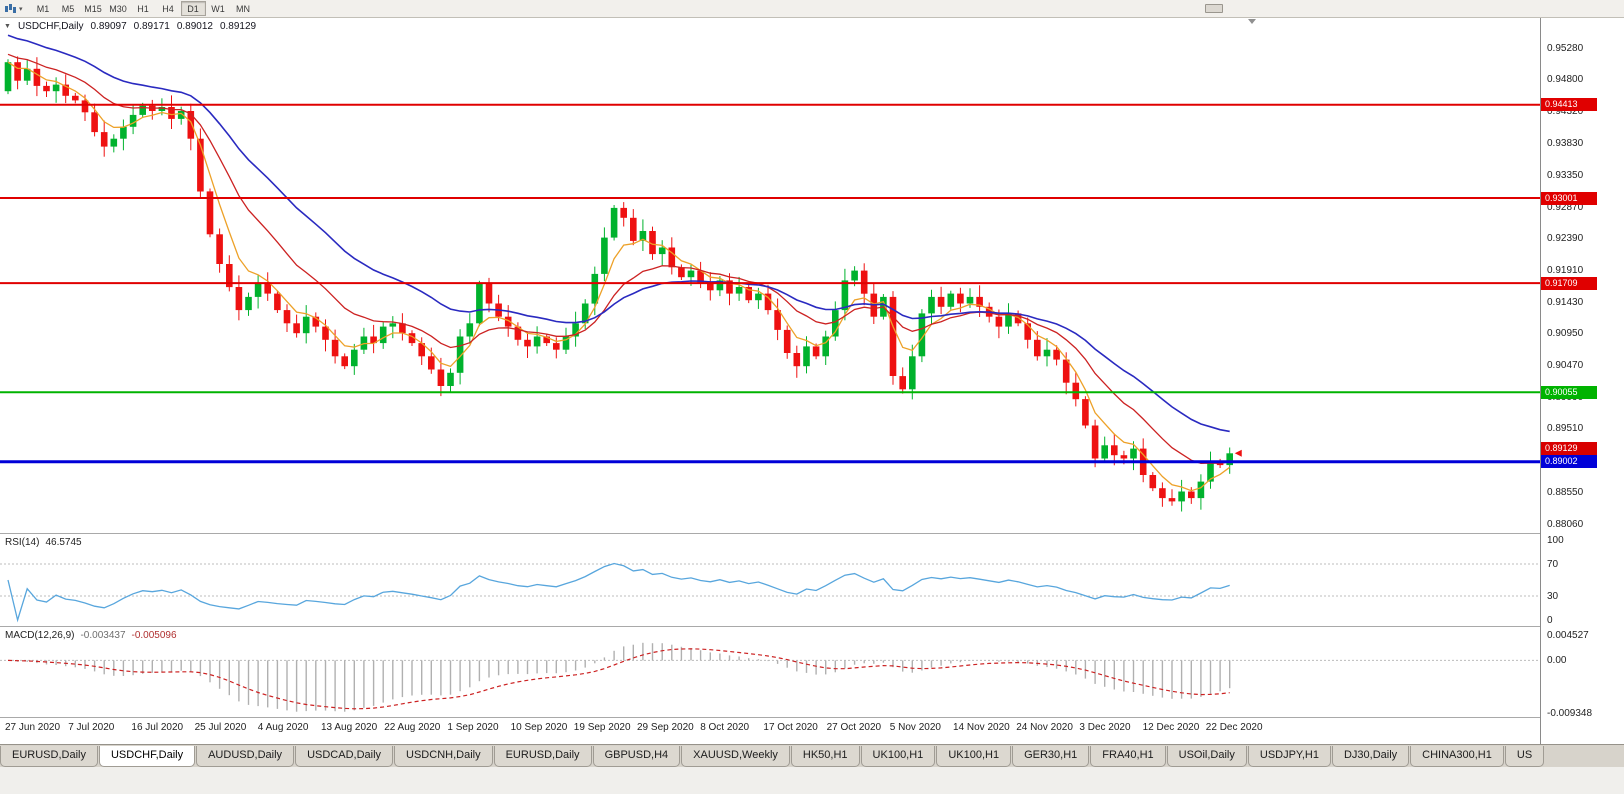 This screenshot has width=1624, height=794. What do you see at coordinates (157, 727) in the screenshot?
I see `date-tick-label: 16 Jul 2020` at bounding box center [157, 727].